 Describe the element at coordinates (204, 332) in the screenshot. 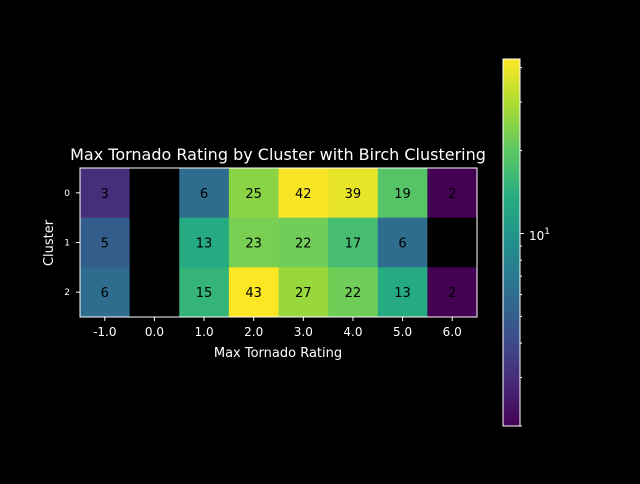

I see `x-tick-label: 1.0` at that location.